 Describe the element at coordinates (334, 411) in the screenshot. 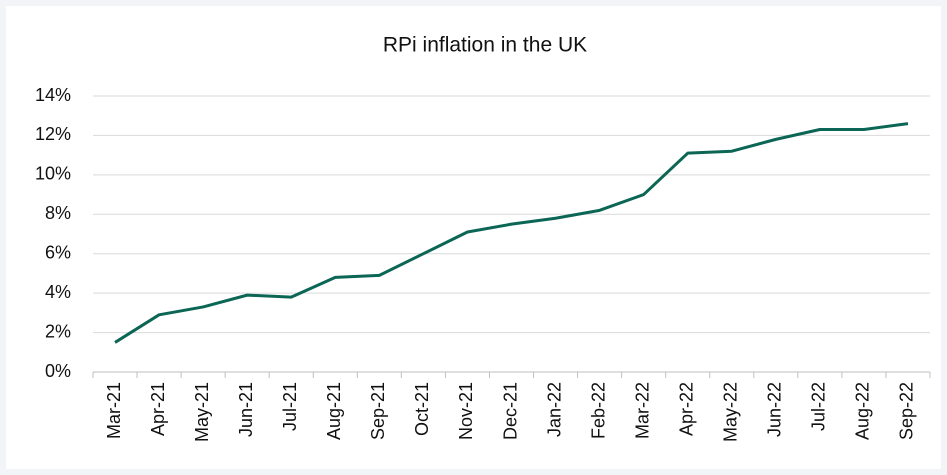

I see `x-tick-label: Aug-21` at that location.